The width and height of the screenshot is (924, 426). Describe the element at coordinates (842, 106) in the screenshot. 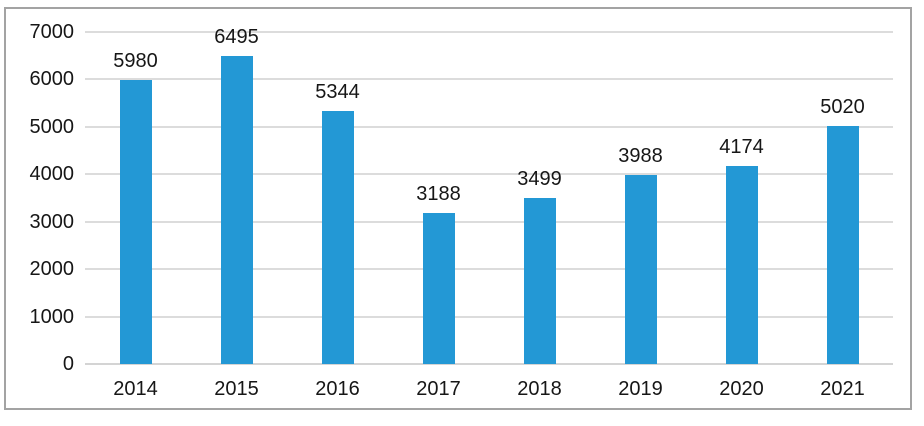

I see `data-label-2021: 5020` at that location.